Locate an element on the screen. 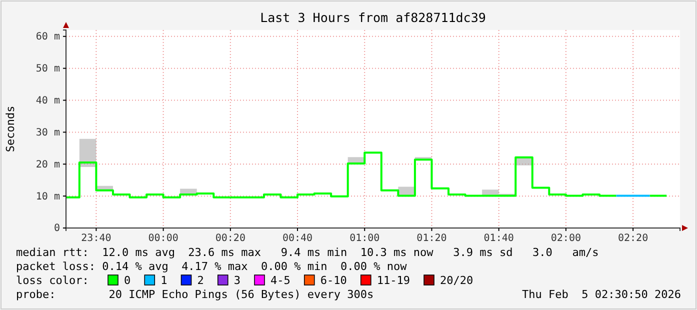 Image resolution: width=697 pixels, height=310 pixels. legend-label: 0 is located at coordinates (127, 280).